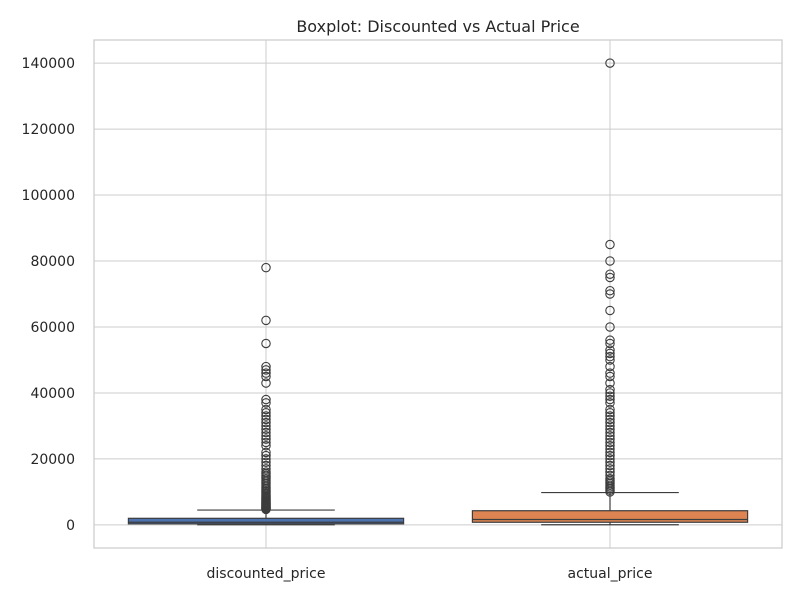 This screenshot has width=800, height=600. Describe the element at coordinates (430, 574) in the screenshot. I see `x-axis: discounted_price actual_price` at that location.